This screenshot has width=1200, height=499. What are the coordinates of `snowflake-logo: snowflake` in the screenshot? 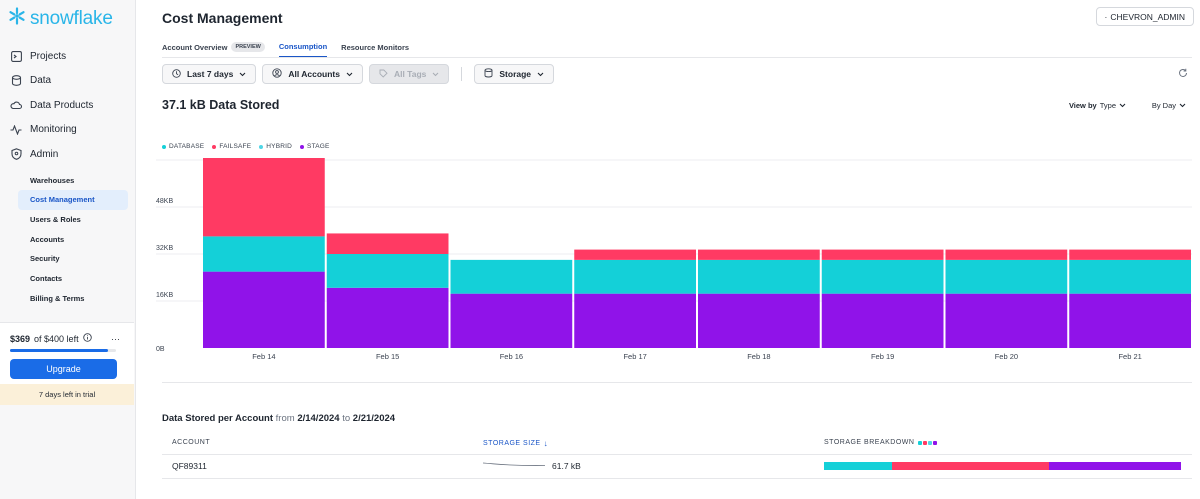 It's located at (60, 18).